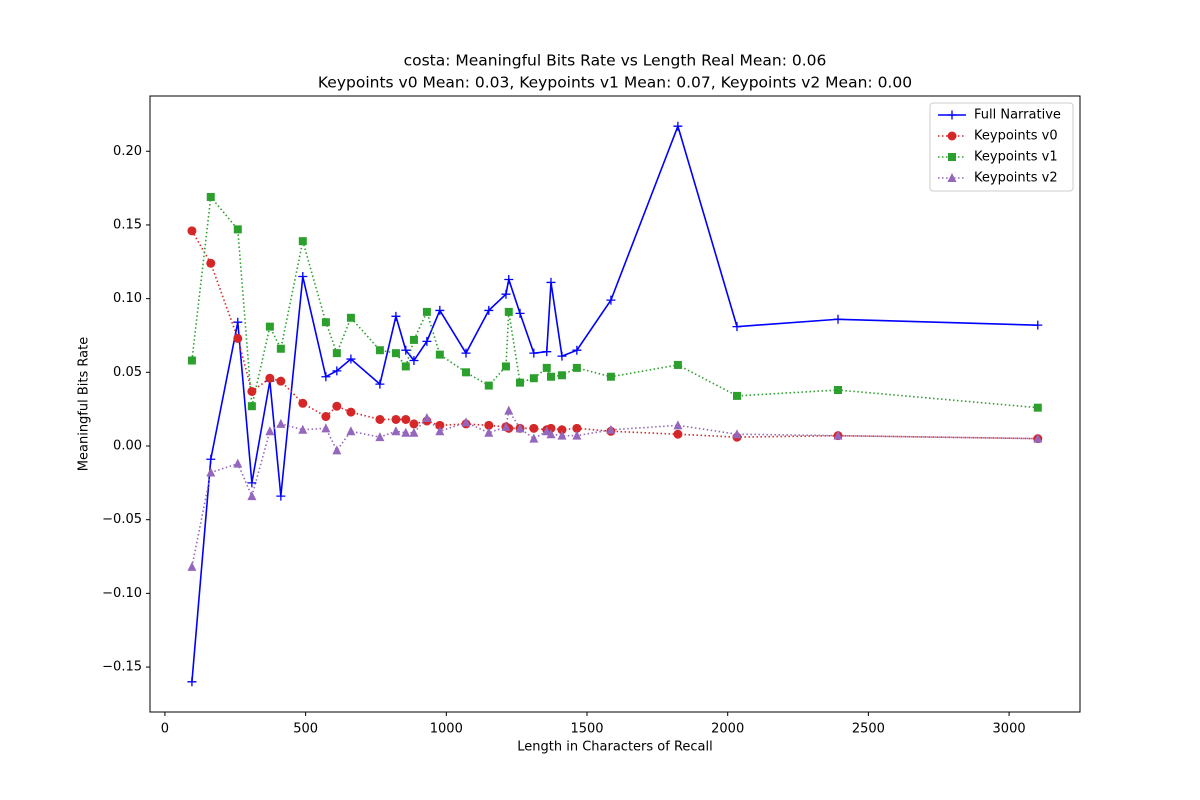 Image resolution: width=1200 pixels, height=800 pixels. Describe the element at coordinates (615, 747) in the screenshot. I see `x-axis-label: Length in Characters of Recall` at that location.